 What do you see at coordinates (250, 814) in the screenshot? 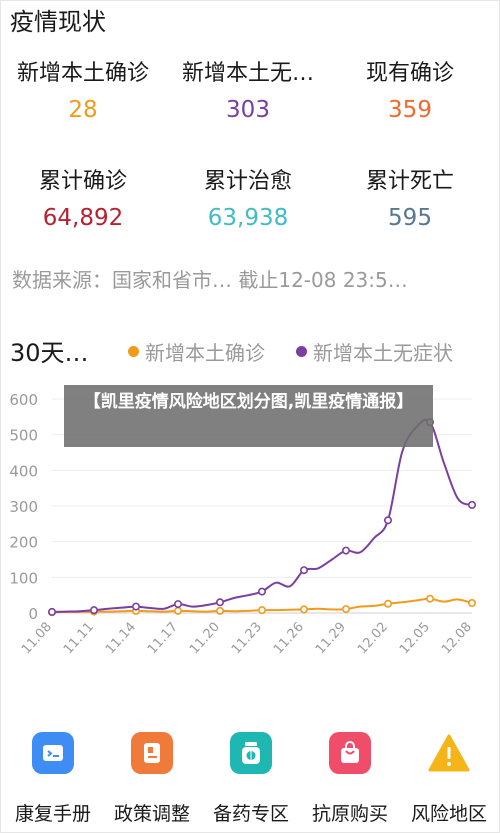
I see `nav-label: 备药专区` at bounding box center [250, 814].